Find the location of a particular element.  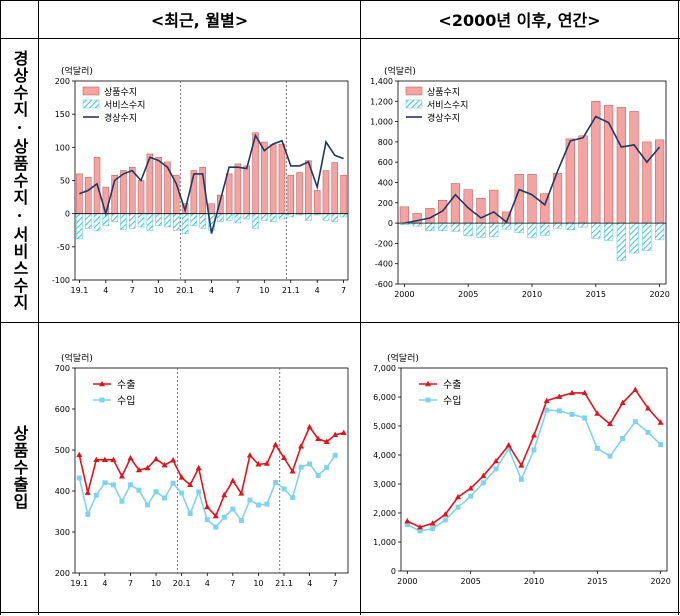

y-tick-label: 100 is located at coordinates (62, 147).